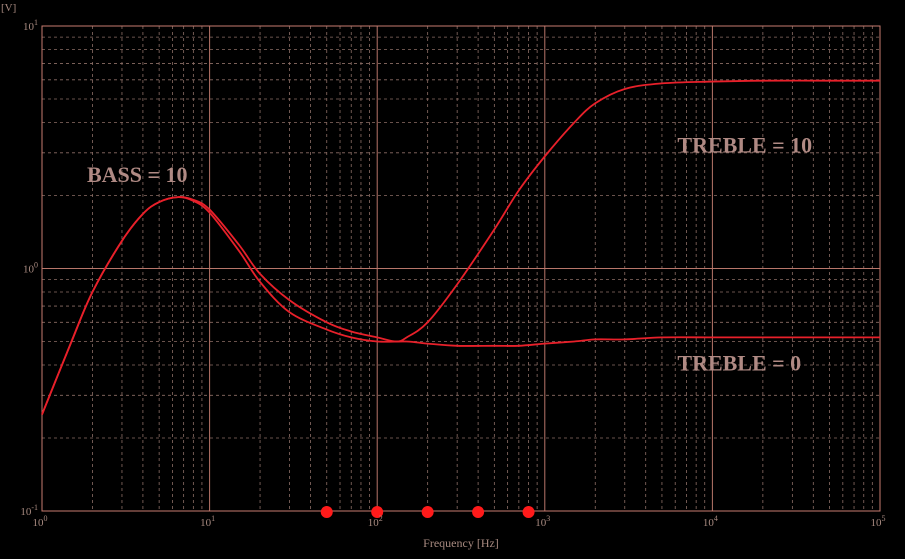 The image size is (905, 559). I want to click on x-tick-label: 10⁴, so click(710, 521).